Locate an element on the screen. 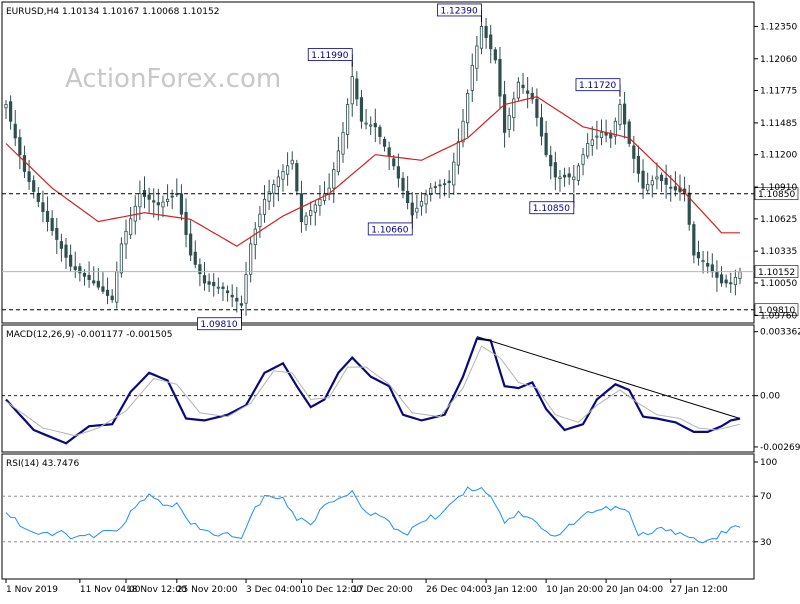 This screenshot has width=800, height=604. time-tick-label: 17 Dec 20:00 is located at coordinates (382, 590).